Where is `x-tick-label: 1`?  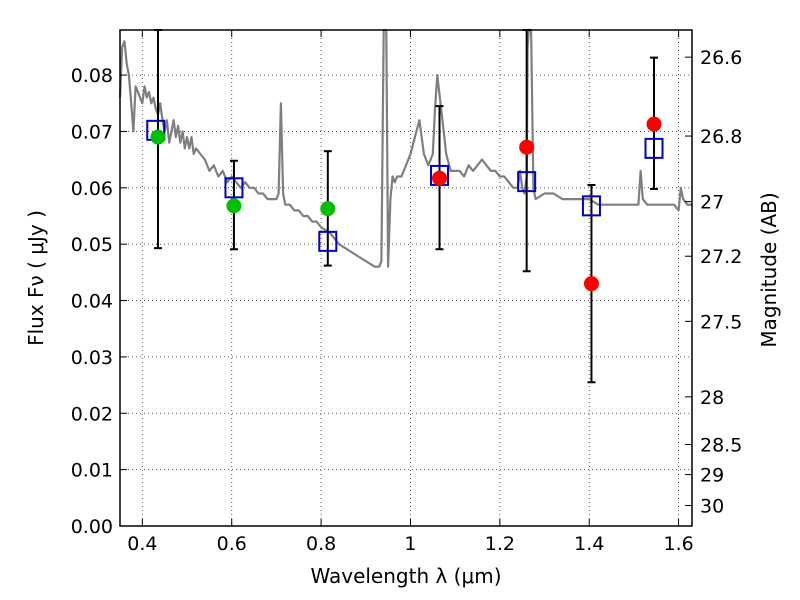 x-tick-label: 1 is located at coordinates (410, 544).